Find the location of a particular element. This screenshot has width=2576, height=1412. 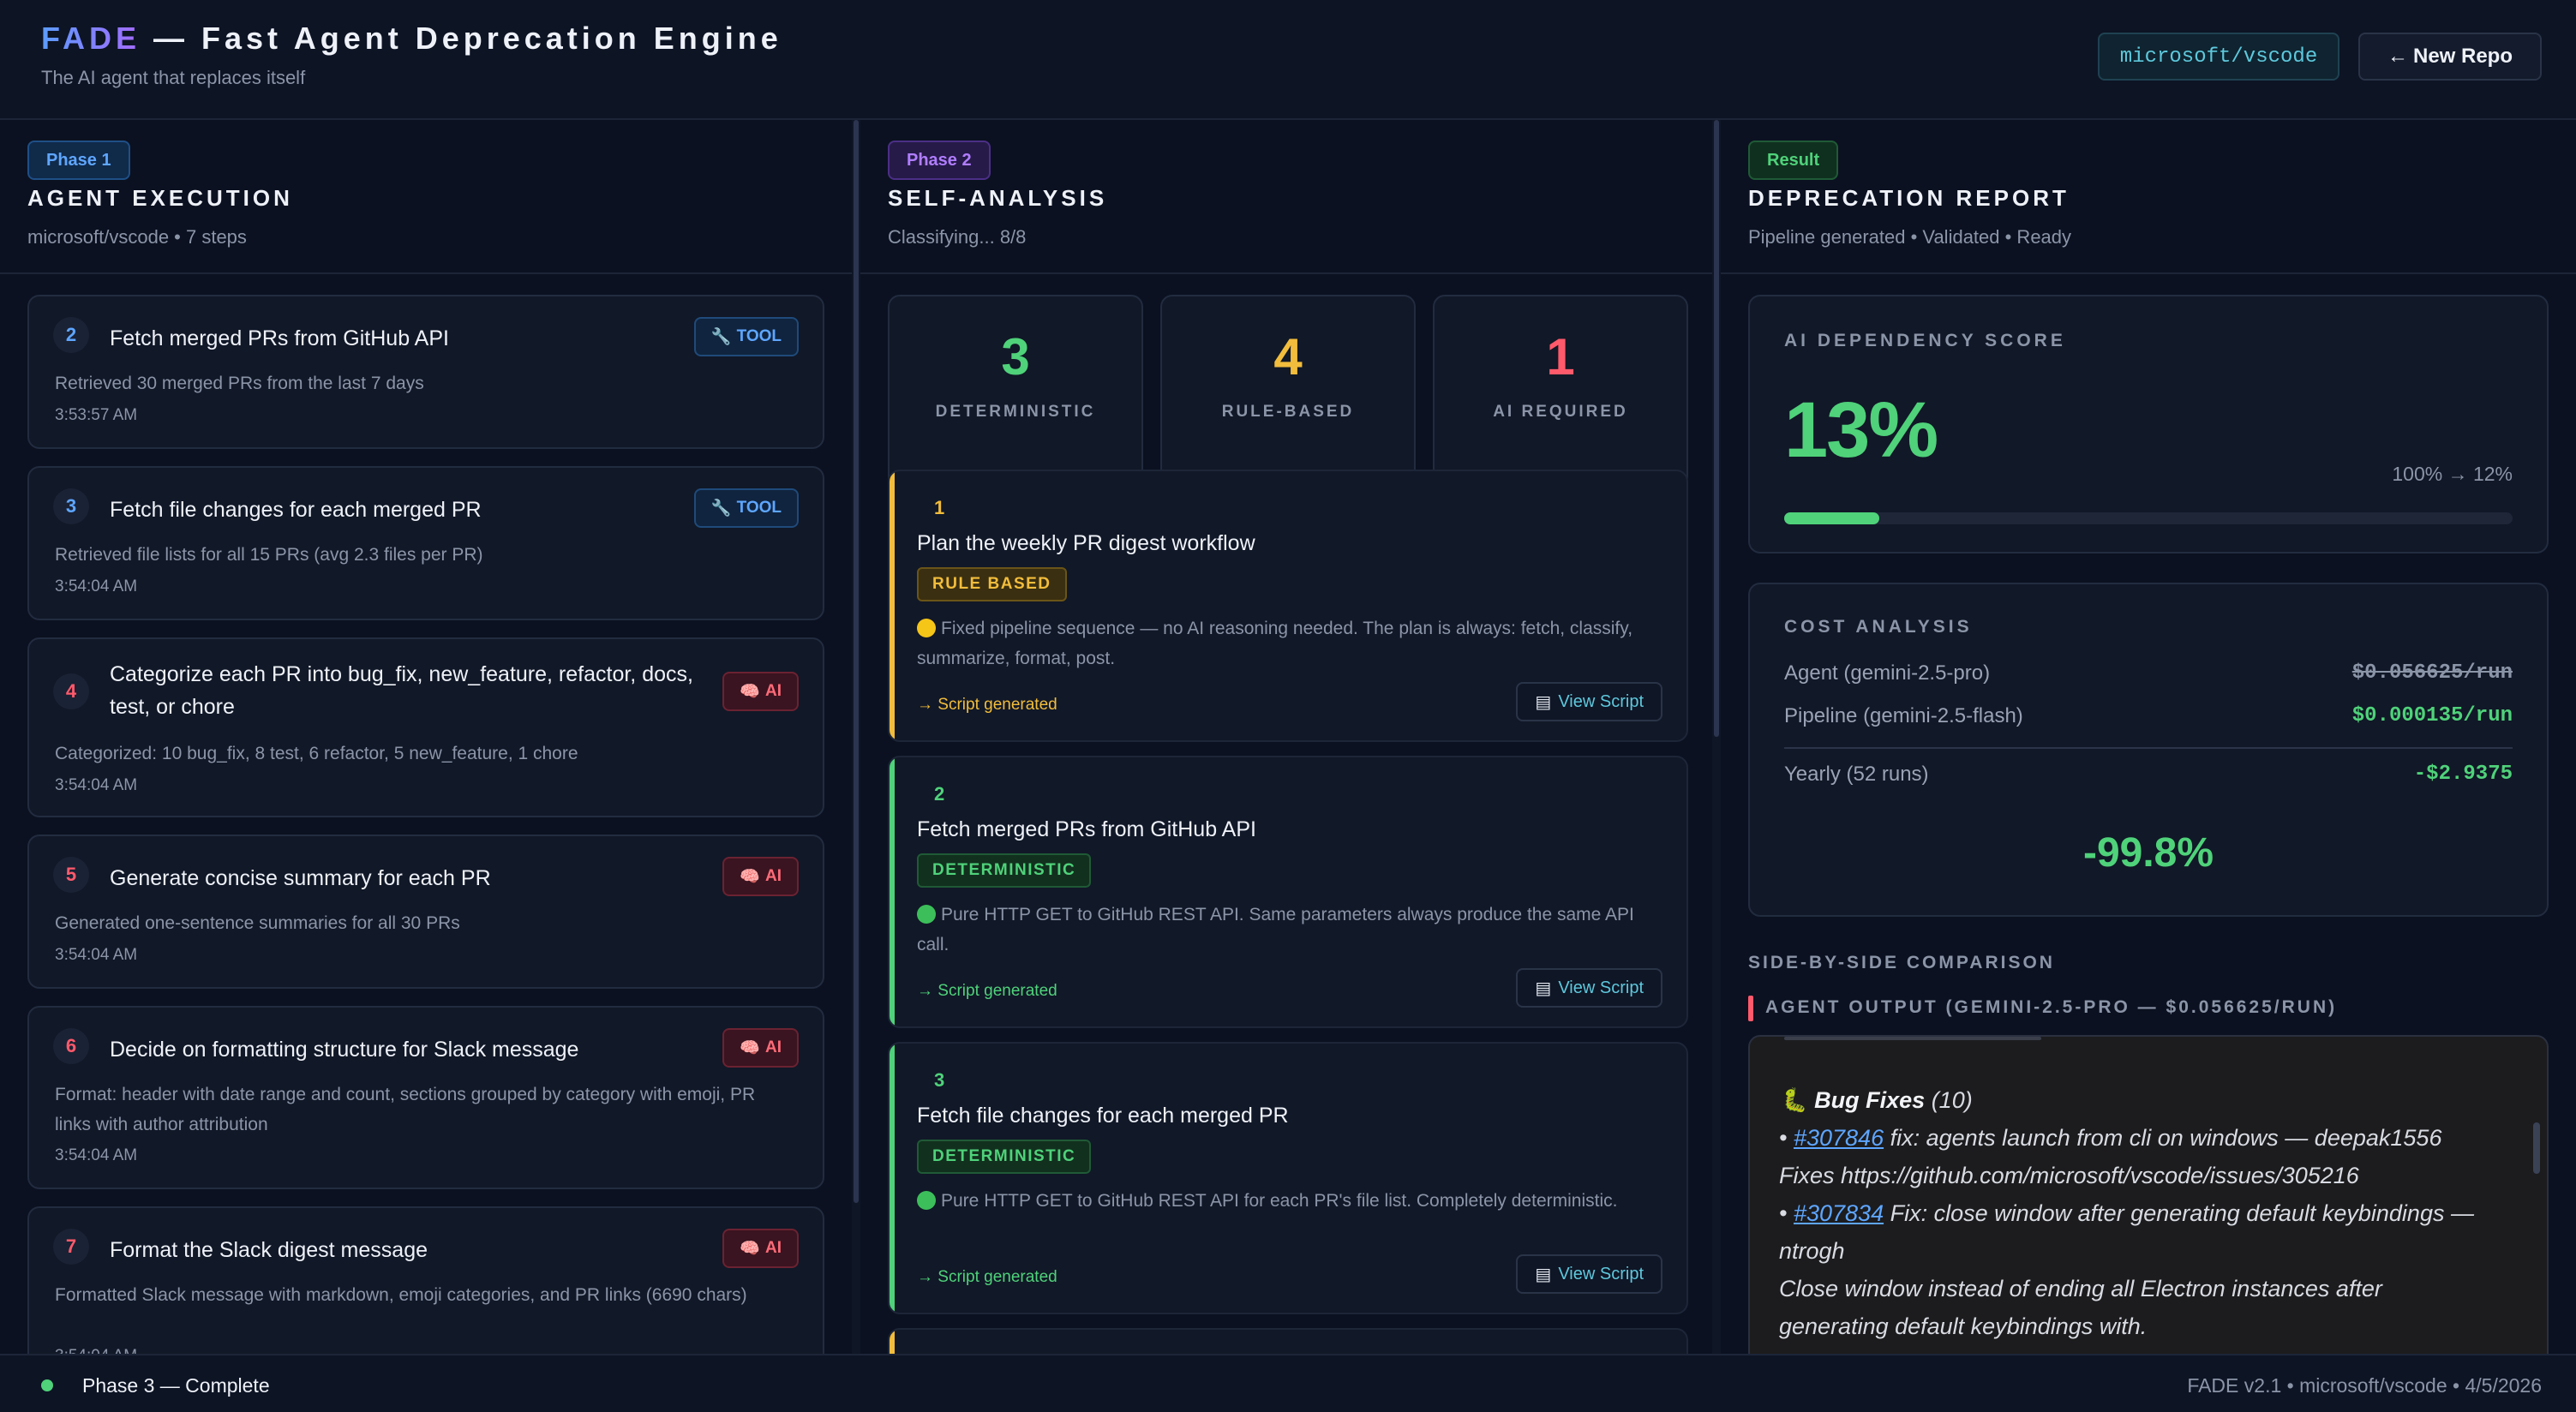

phase2-header: Phase 2 SELF-ANALYSIS Classifying... 8/8 is located at coordinates (1288, 197).